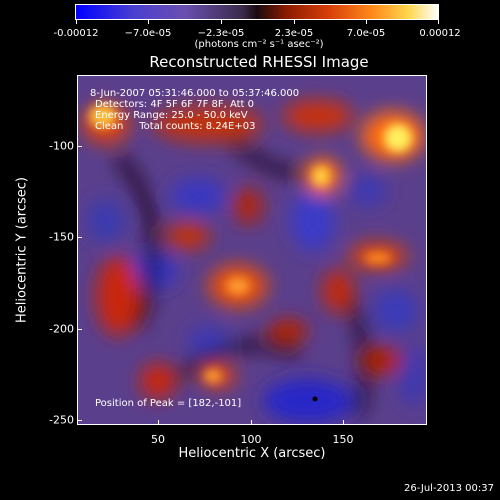 This screenshot has width=500, height=500. What do you see at coordinates (440, 33) in the screenshot?
I see `colorbar-tick-label: 0.00012` at bounding box center [440, 33].